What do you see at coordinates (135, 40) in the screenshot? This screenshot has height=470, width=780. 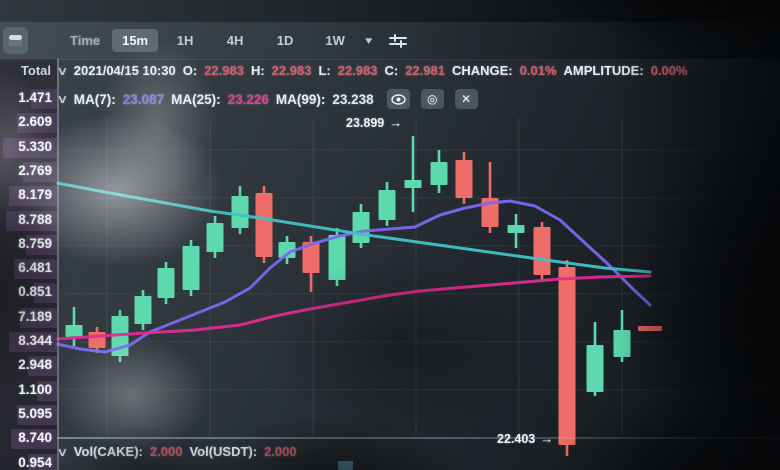 I see `tab-15m: 15m` at bounding box center [135, 40].